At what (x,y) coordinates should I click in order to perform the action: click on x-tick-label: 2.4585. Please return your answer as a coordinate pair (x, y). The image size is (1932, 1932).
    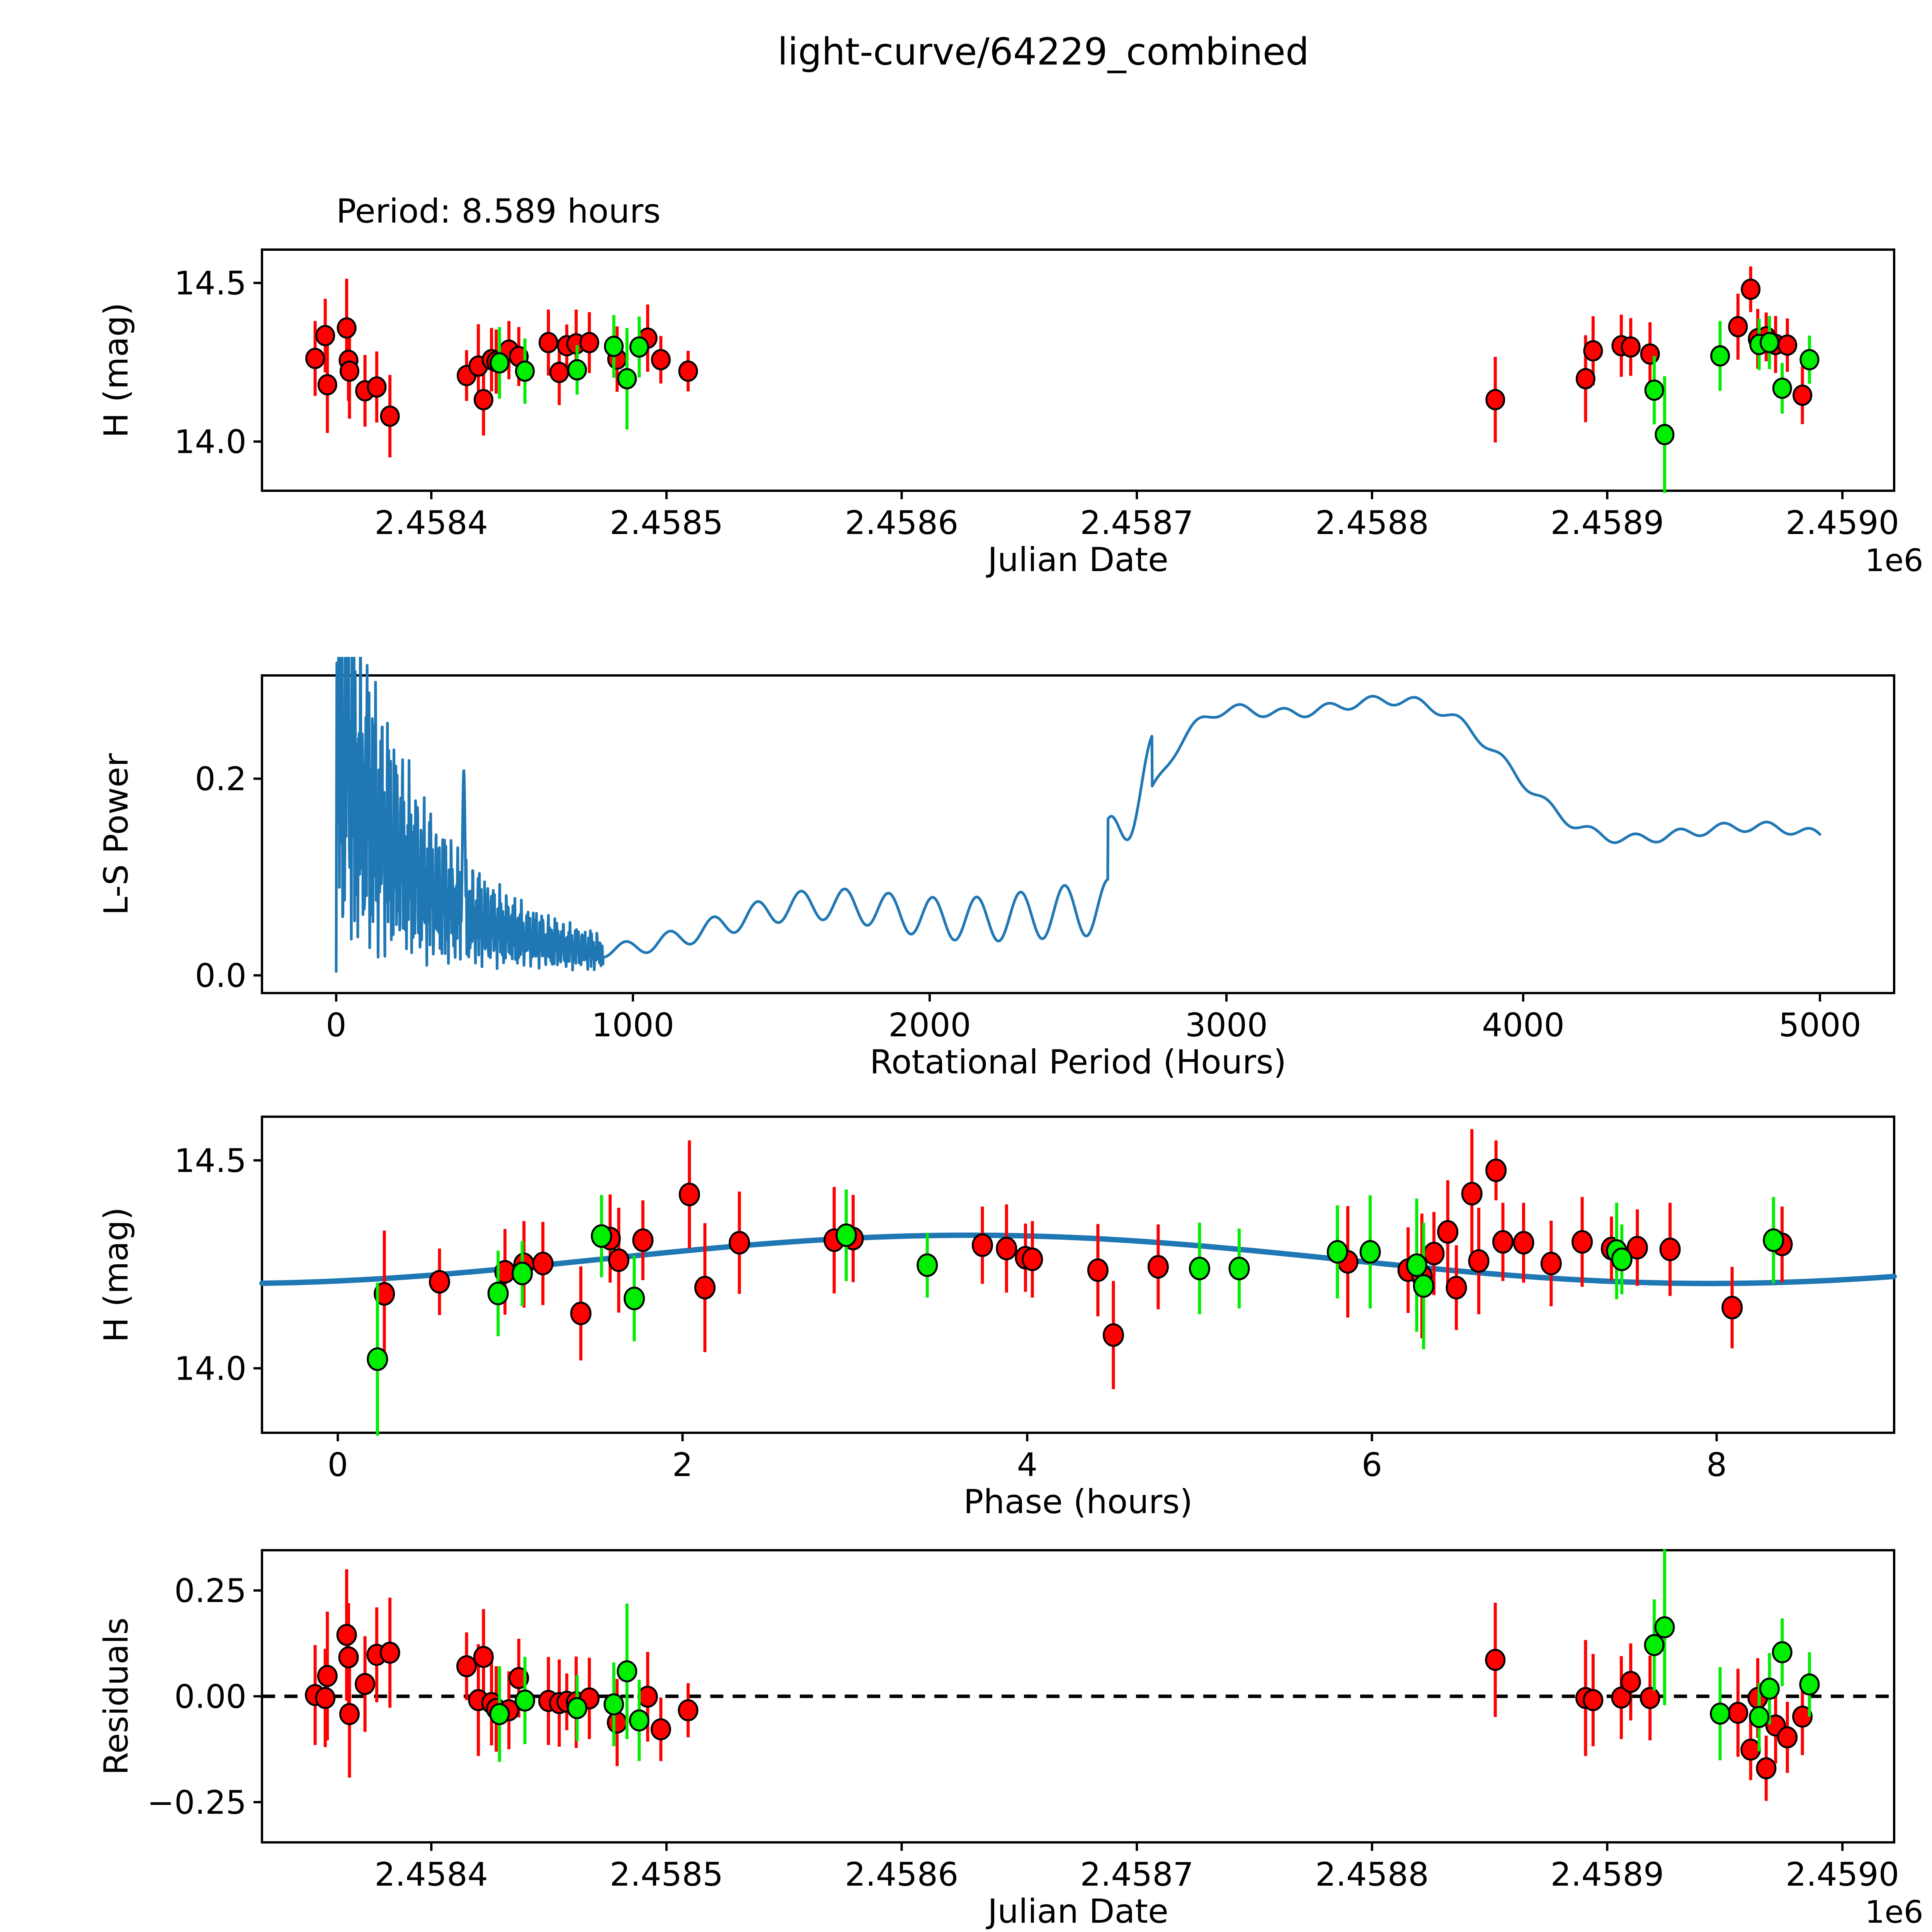
    Looking at the image, I should click on (667, 1874).